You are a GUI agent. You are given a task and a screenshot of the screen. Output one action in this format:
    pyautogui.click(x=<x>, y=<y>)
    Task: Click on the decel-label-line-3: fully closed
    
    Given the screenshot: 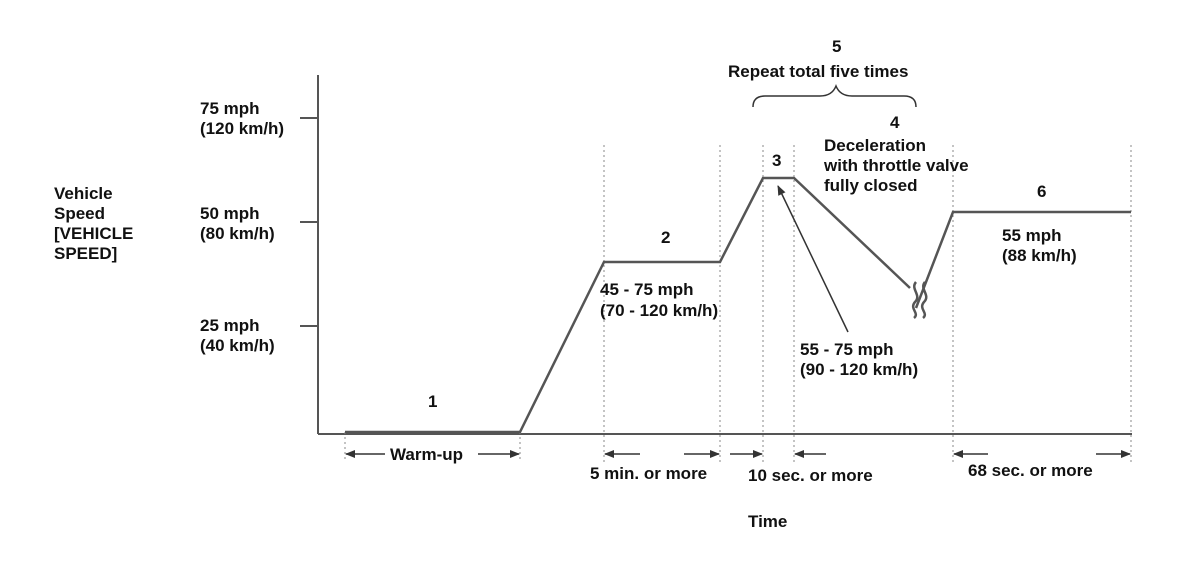 What is the action you would take?
    pyautogui.click(x=871, y=185)
    